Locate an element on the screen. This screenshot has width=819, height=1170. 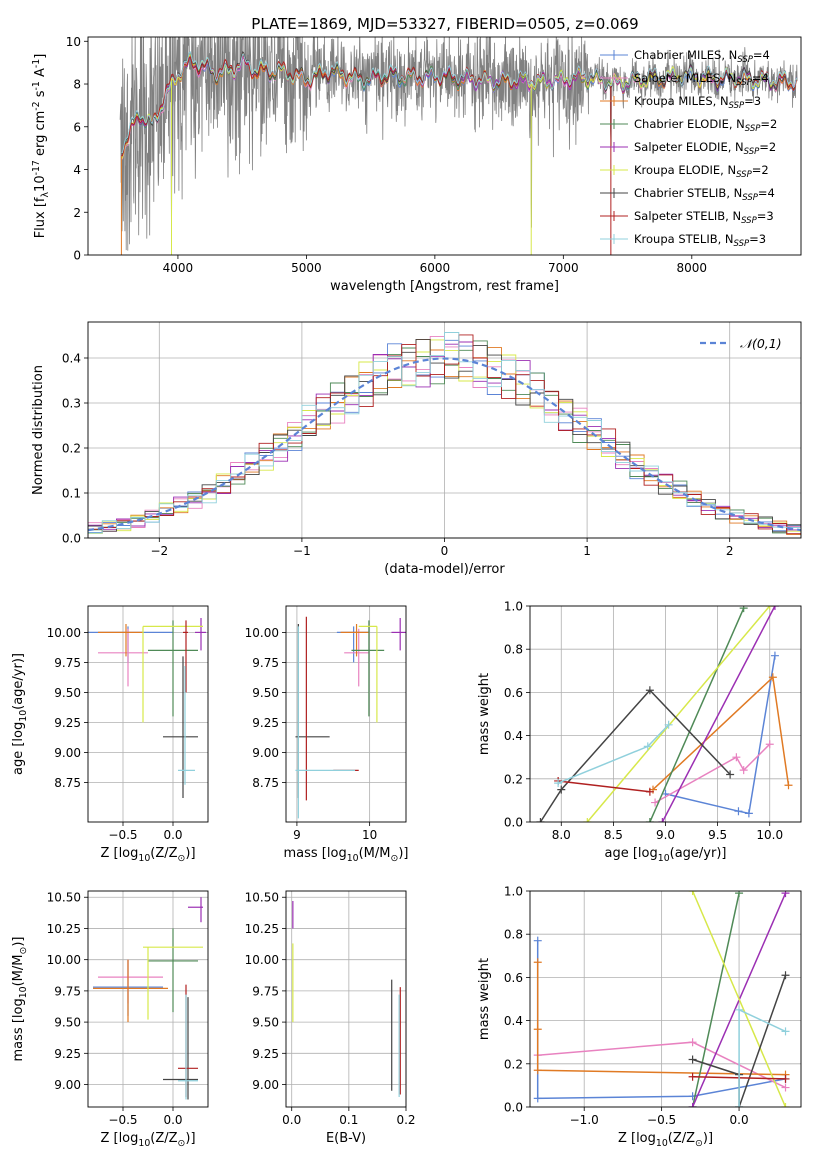
legend-label: Chabrier STELIB, NSSP=4 is located at coordinates (704, 194).